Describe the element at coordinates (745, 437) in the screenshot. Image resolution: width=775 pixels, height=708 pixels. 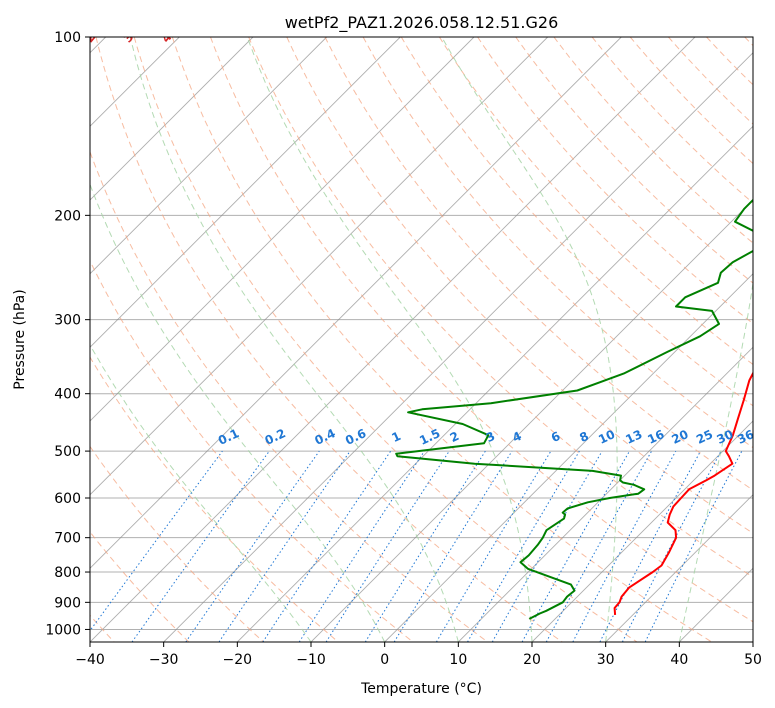
I see `mixing-ratio-label: 36` at that location.